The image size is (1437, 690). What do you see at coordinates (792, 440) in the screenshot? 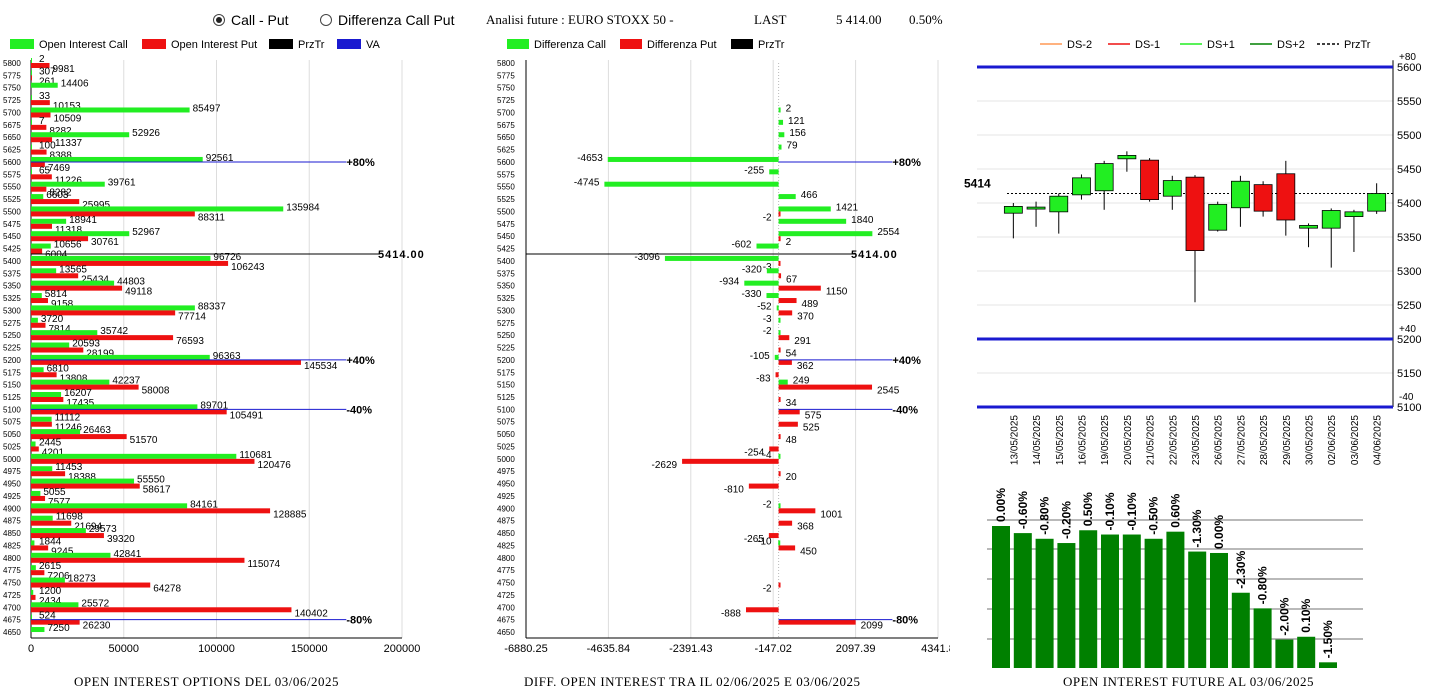
I see `chart2-value-label: 48` at bounding box center [792, 440].